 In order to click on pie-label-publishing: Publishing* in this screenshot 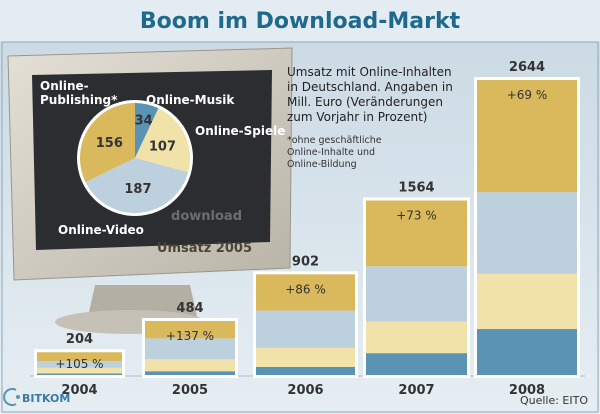, I will do `click(79, 100)`.